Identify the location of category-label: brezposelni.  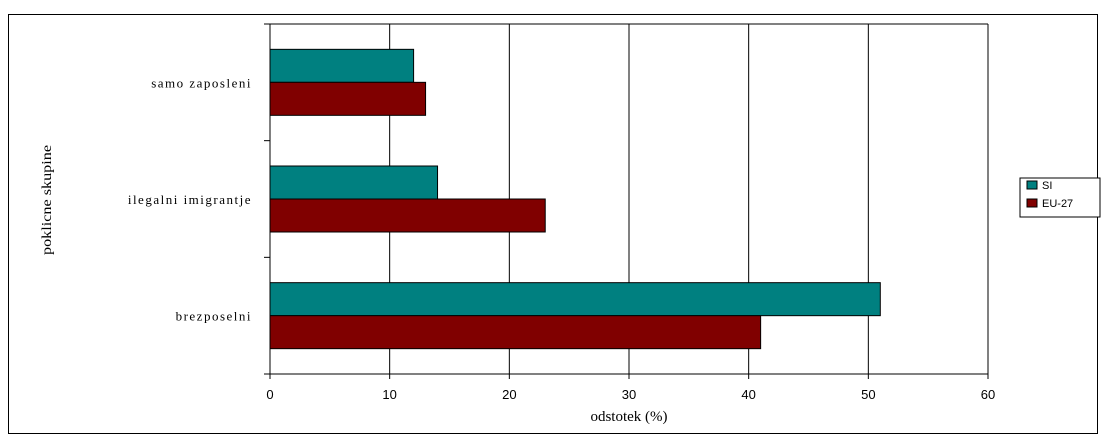
(214, 316).